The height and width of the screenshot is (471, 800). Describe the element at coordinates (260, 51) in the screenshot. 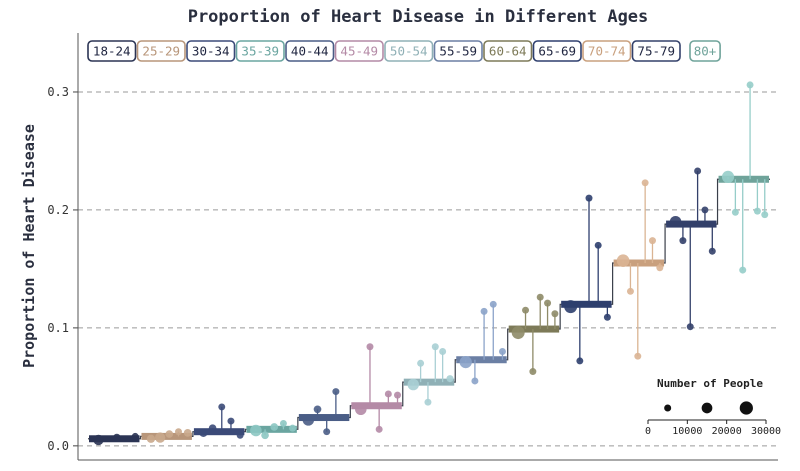

I see `legend-item-35-39: 35-39` at that location.